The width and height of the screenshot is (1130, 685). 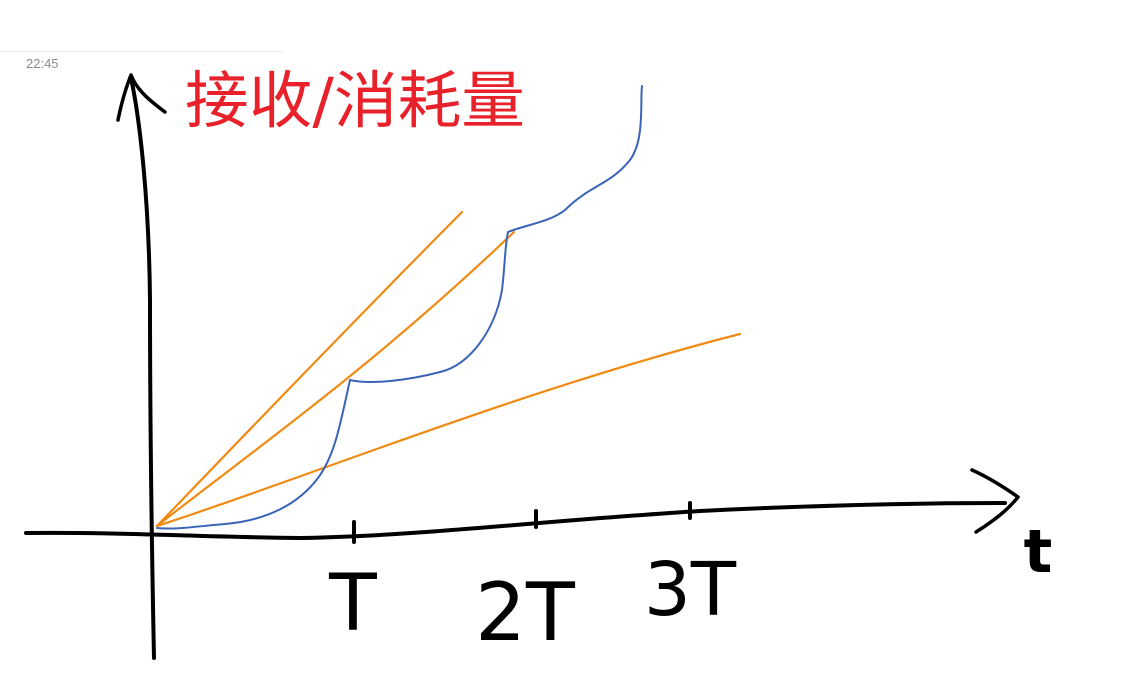 What do you see at coordinates (309, 369) in the screenshot?
I see `rate-line-steep` at bounding box center [309, 369].